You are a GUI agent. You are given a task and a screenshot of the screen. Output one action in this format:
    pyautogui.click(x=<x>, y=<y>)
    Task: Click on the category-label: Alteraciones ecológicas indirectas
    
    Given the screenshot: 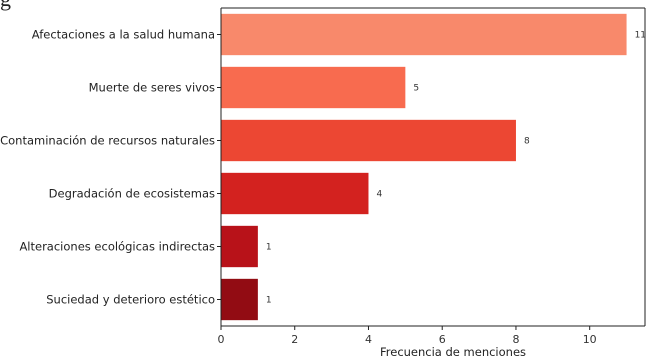 What is the action you would take?
    pyautogui.click(x=117, y=247)
    